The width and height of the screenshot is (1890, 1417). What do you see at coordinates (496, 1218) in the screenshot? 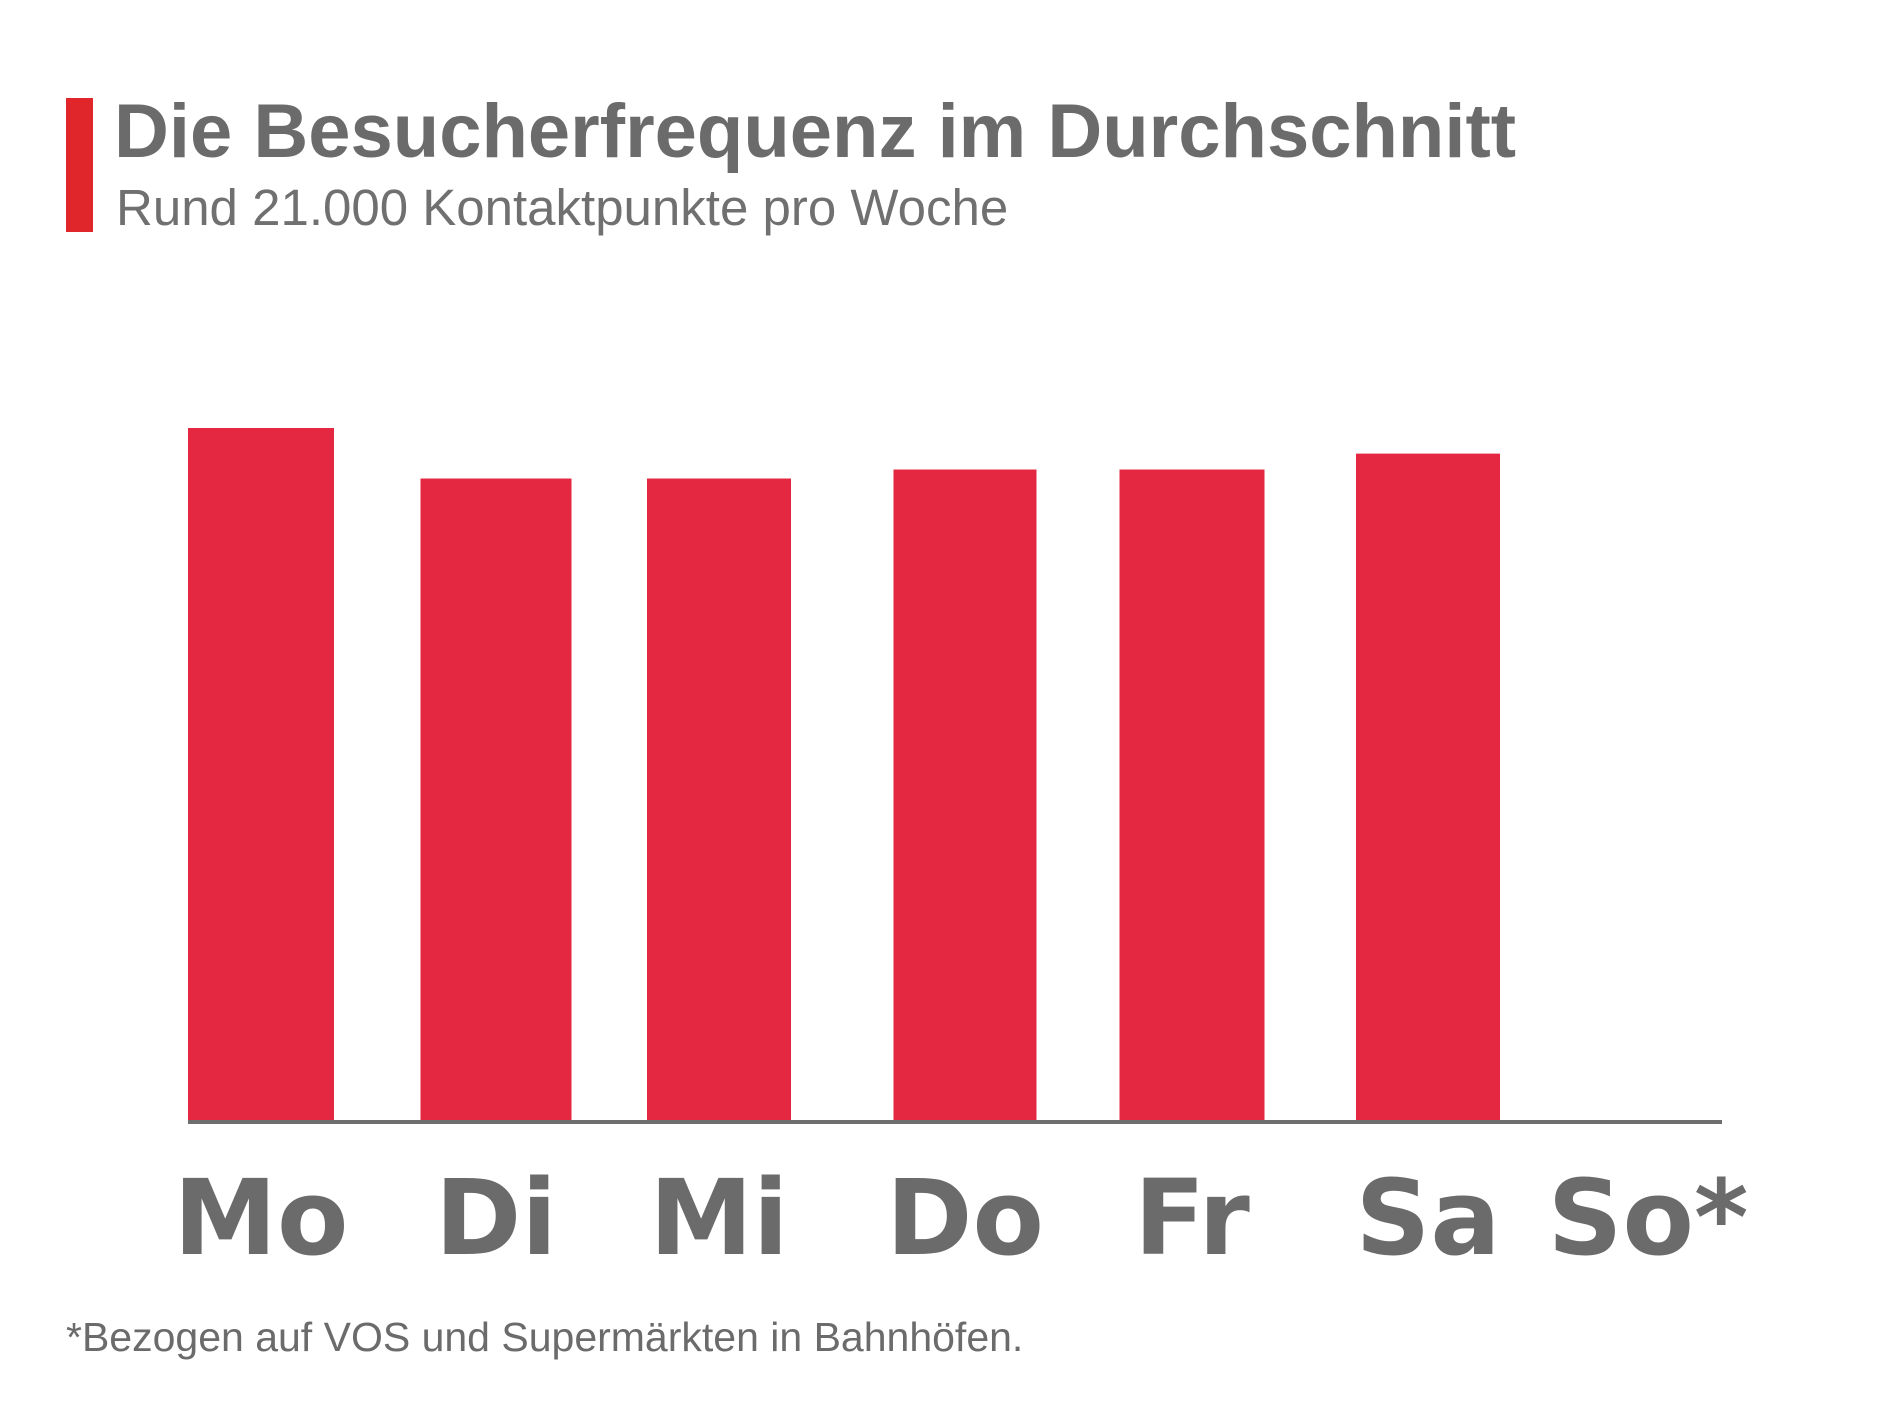
I see `x-tick-label-di: Di` at bounding box center [496, 1218].